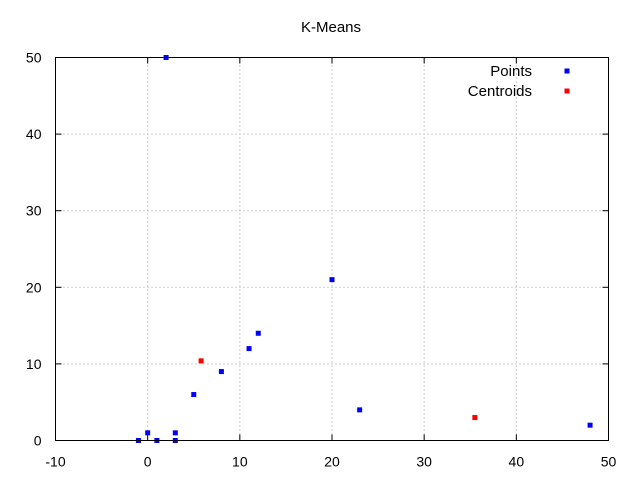 This screenshot has width=640, height=485. What do you see at coordinates (34, 364) in the screenshot?
I see `y-tick-label: 10` at bounding box center [34, 364].